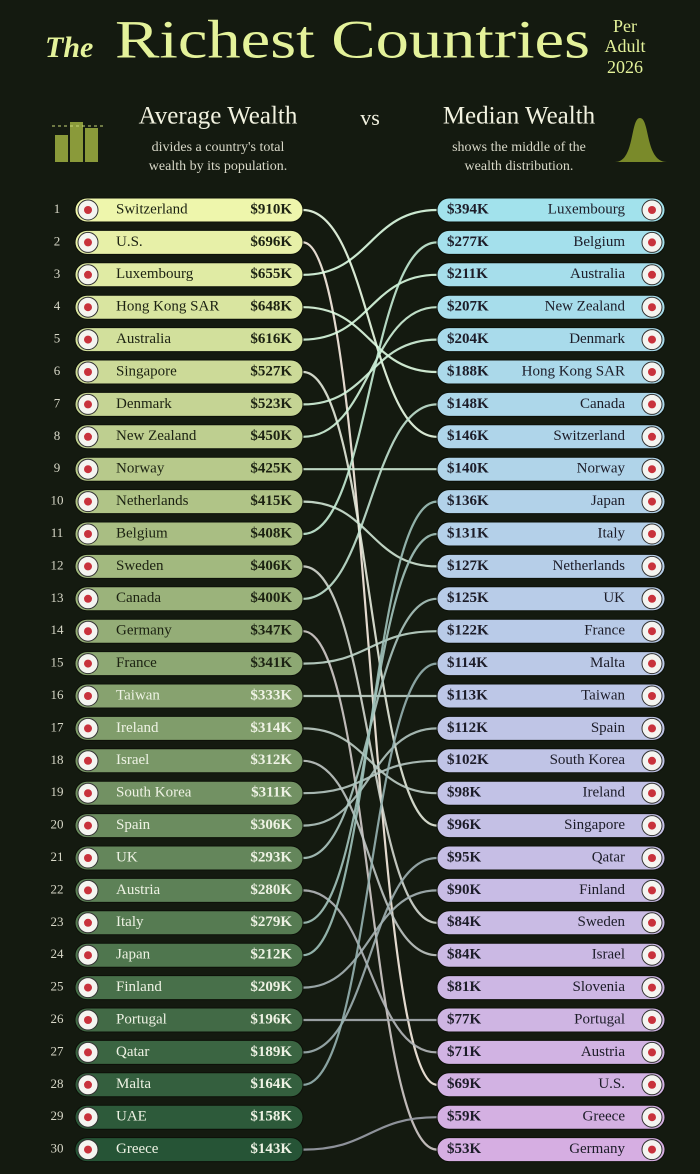 Image resolution: width=700 pixels, height=1174 pixels. What do you see at coordinates (271, 533) in the screenshot?
I see `average-wealth: $408K` at bounding box center [271, 533].